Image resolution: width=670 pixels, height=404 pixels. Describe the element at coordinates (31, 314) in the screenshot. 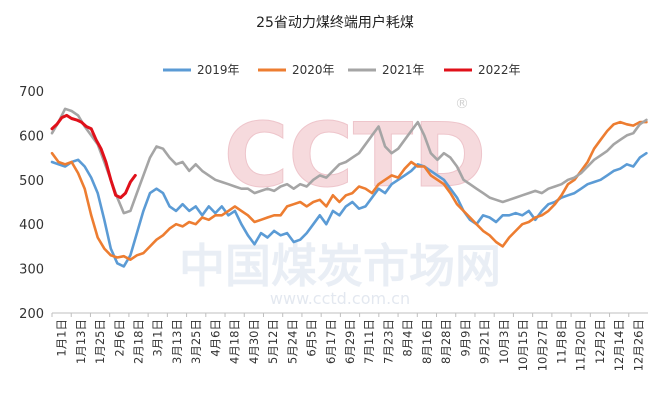

I see `y-tick-label: 200` at that location.